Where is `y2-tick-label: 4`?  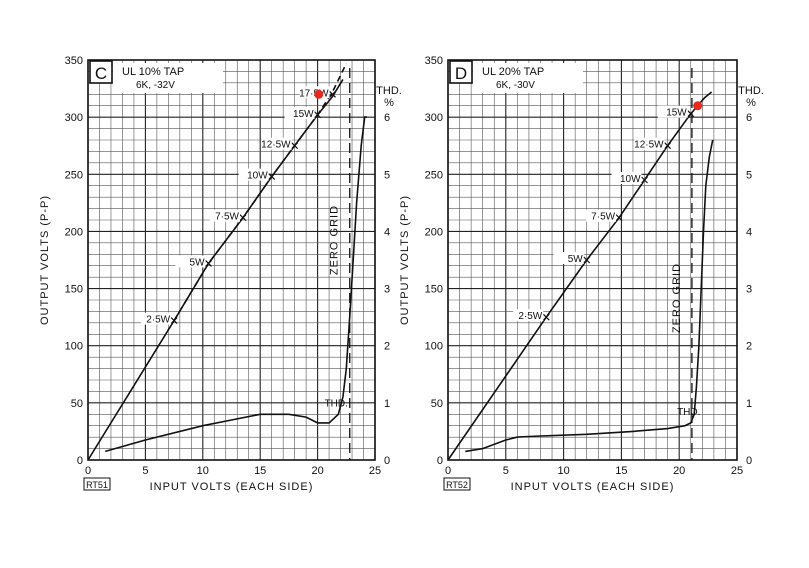 y2-tick-label: 4 is located at coordinates (387, 232).